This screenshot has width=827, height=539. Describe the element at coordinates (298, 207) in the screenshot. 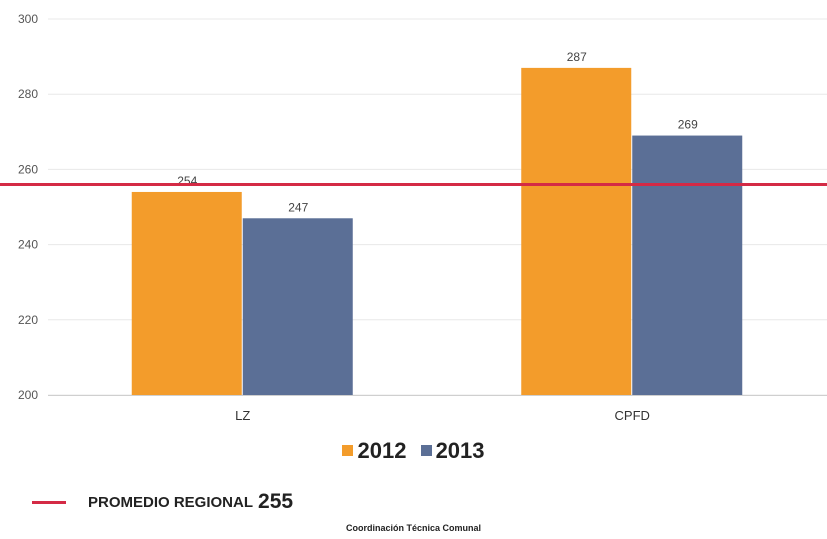

I see `data-label-lz-2013: 247` at that location.